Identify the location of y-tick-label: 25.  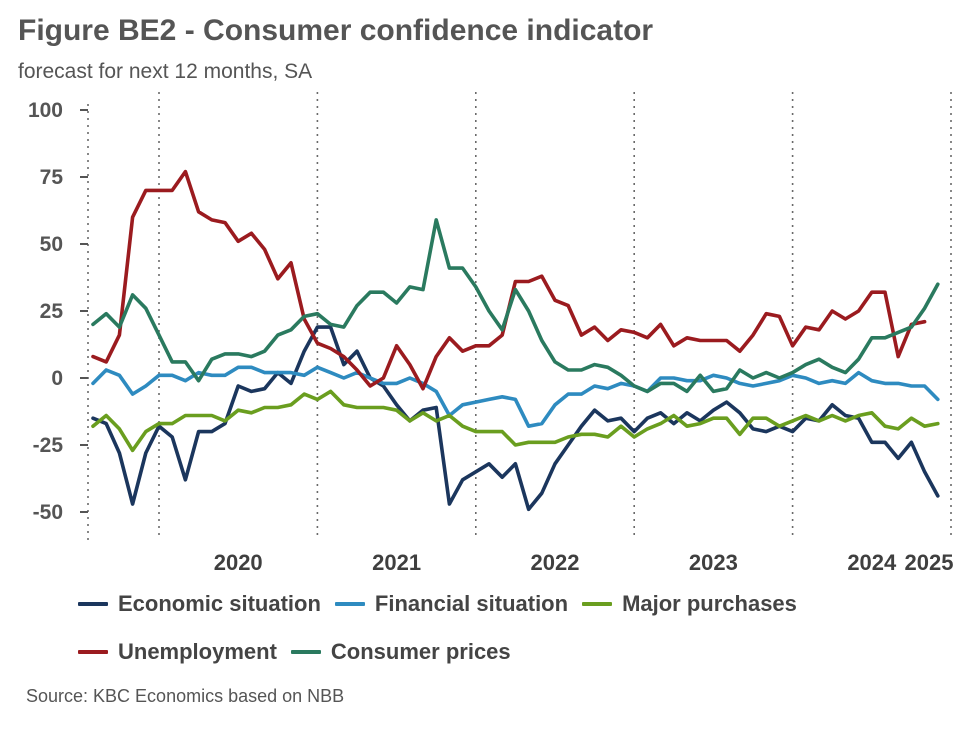
(52, 311).